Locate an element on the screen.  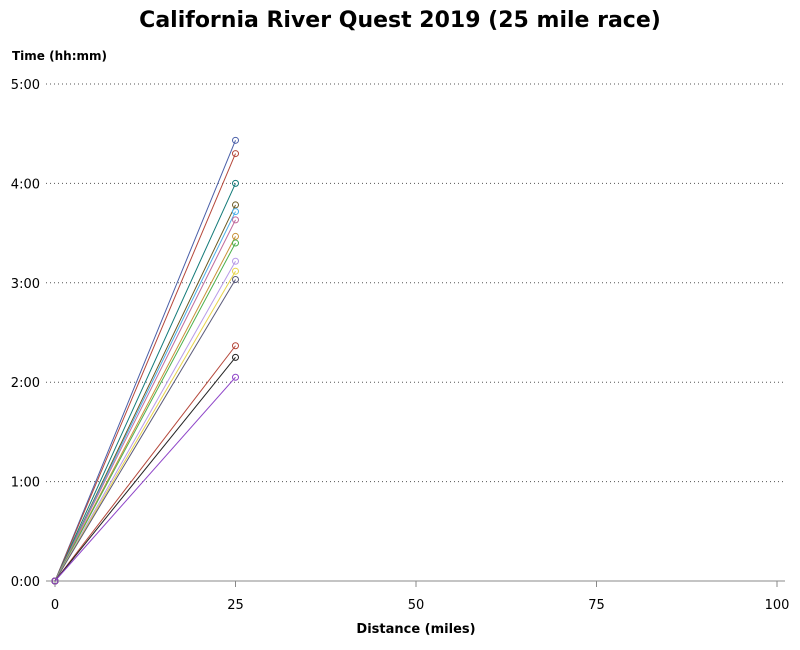
y-tick-label: 4:00 is located at coordinates (25, 184).